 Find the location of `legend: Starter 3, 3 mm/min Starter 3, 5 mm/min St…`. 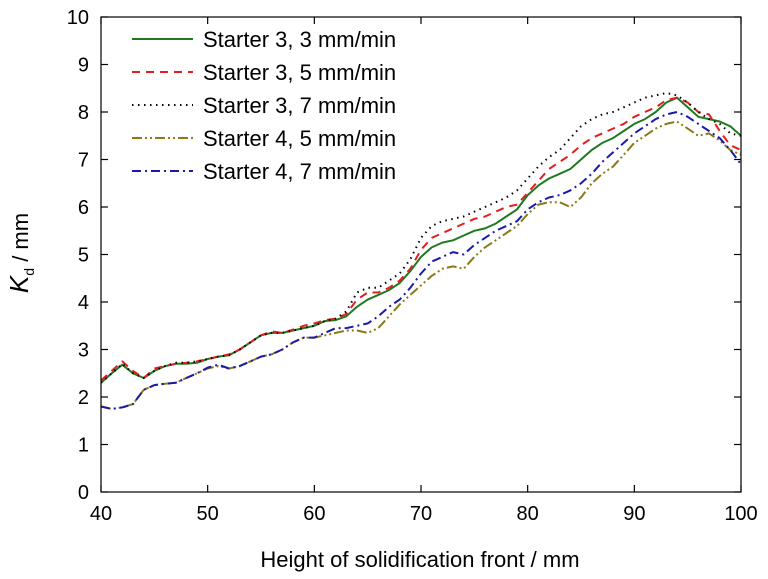

legend: Starter 3, 3 mm/min Starter 3, 5 mm/min St… is located at coordinates (264, 105).